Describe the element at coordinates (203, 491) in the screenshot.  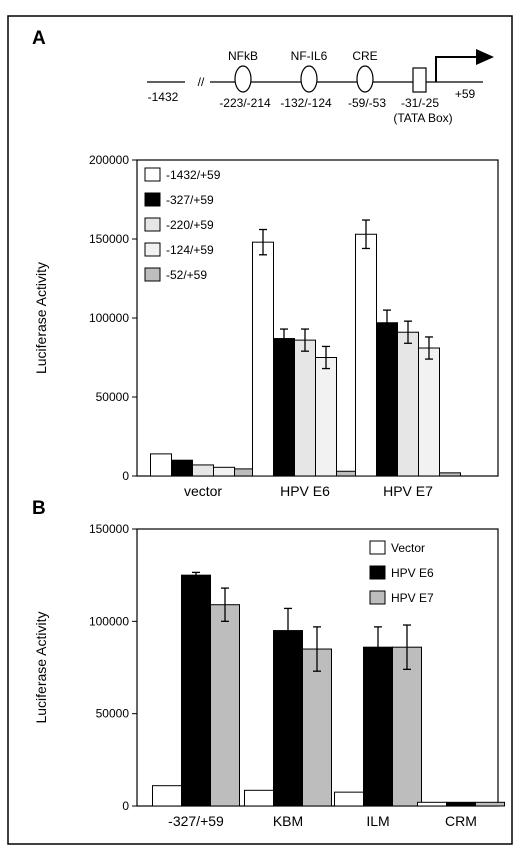
I see `x-tick-label: vector` at that location.